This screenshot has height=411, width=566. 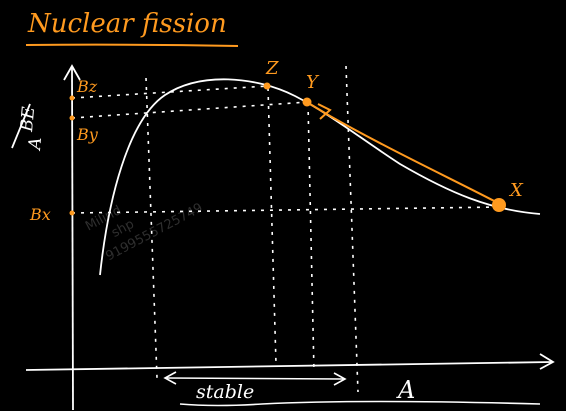 What do you see at coordinates (28, 119) in the screenshot?
I see `y-axis-label-top: BE` at bounding box center [28, 119].